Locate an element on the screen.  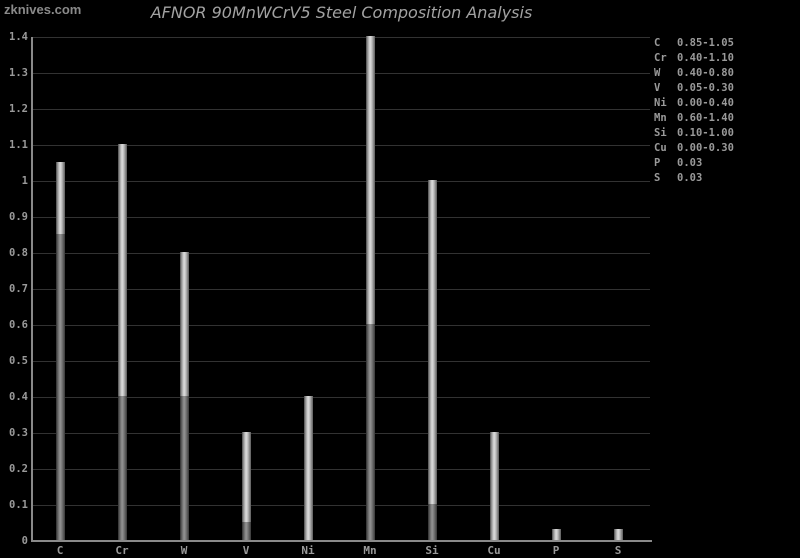
bar-Si is located at coordinates (432, 360).